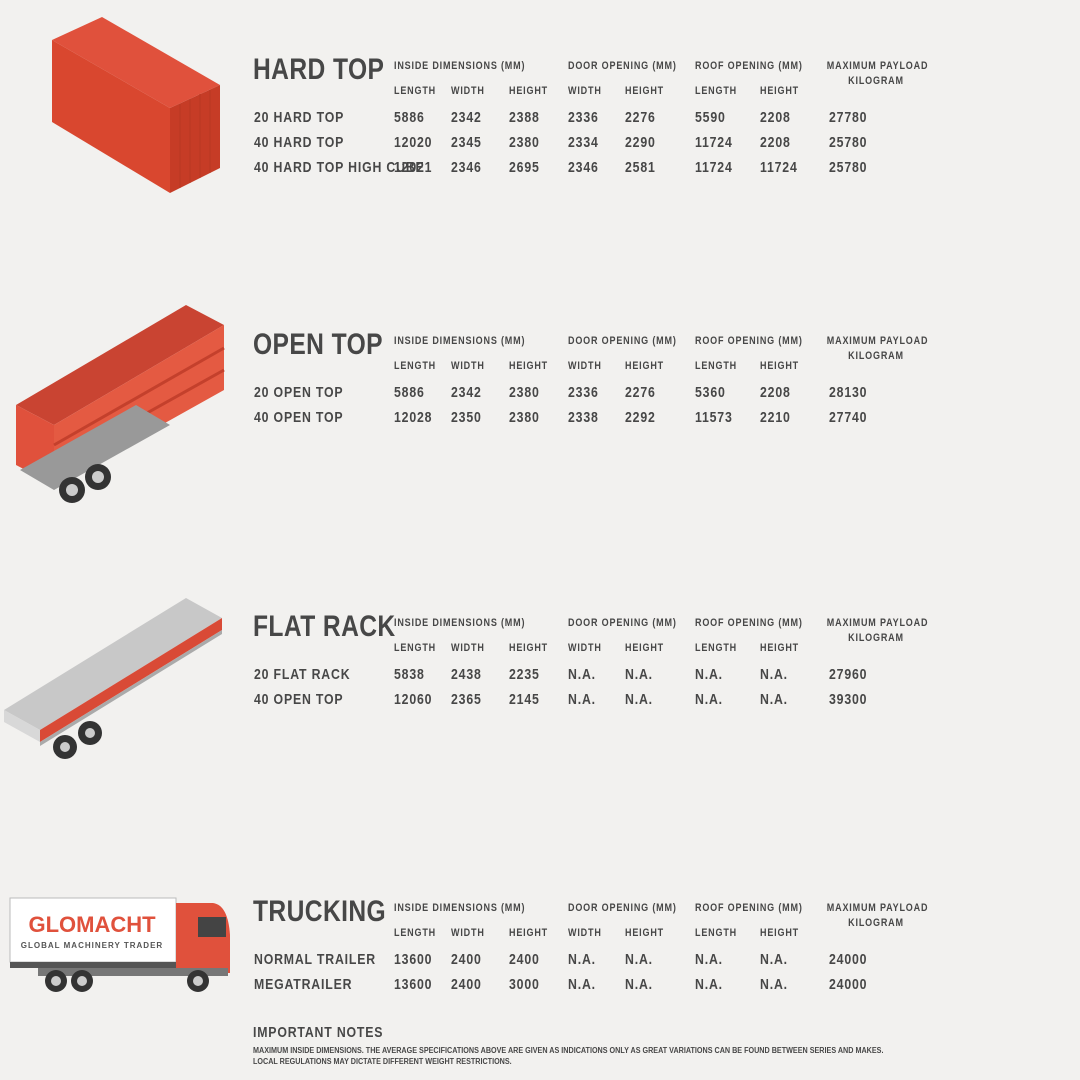  What do you see at coordinates (466, 674) in the screenshot?
I see `cell: 2438` at bounding box center [466, 674].